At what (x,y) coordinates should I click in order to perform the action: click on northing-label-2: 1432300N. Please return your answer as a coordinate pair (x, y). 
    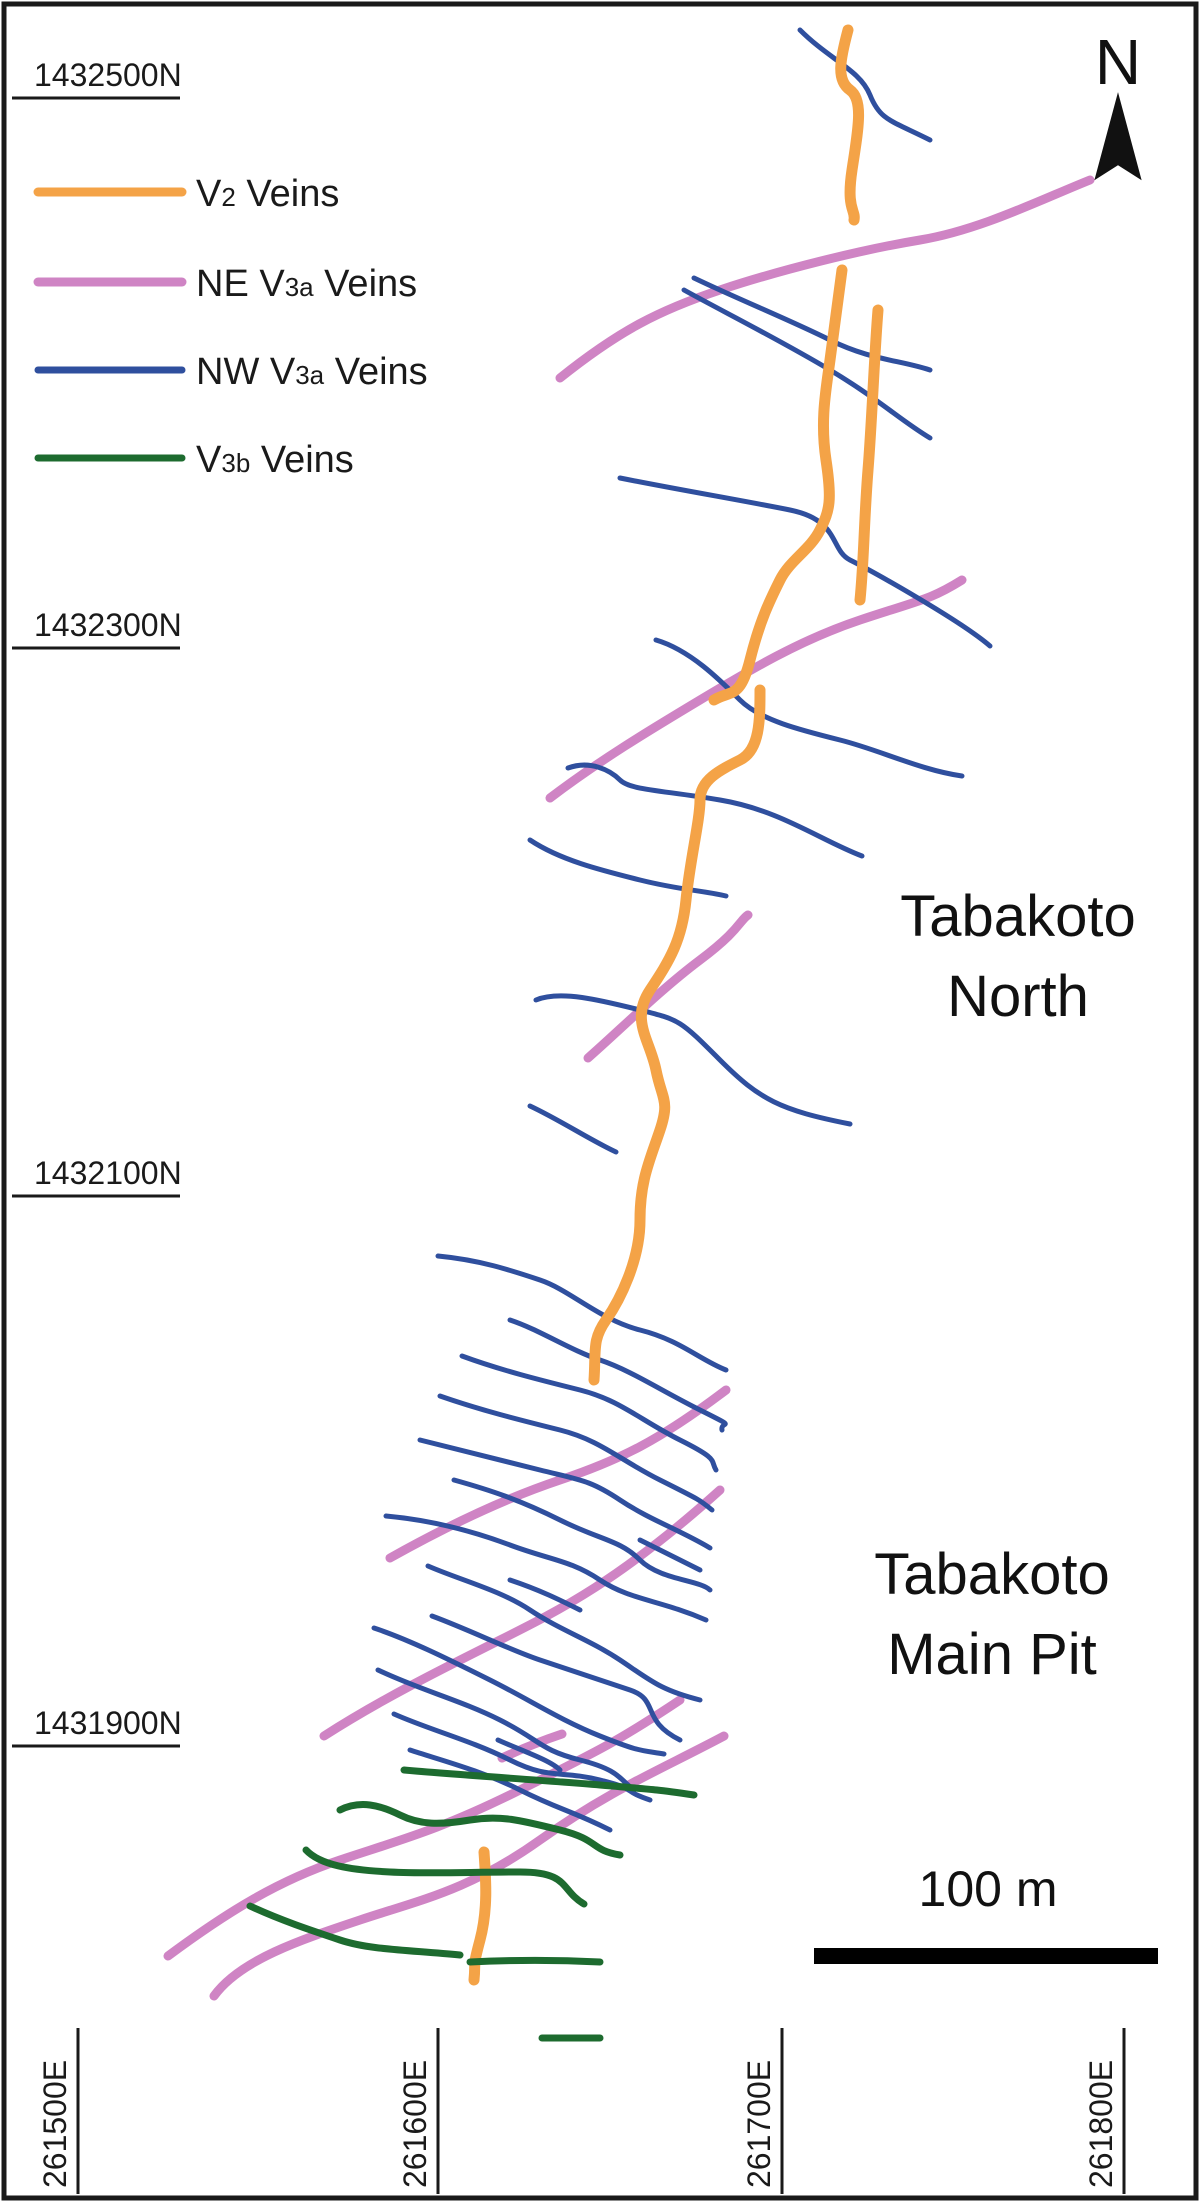
    Looking at the image, I should click on (108, 625).